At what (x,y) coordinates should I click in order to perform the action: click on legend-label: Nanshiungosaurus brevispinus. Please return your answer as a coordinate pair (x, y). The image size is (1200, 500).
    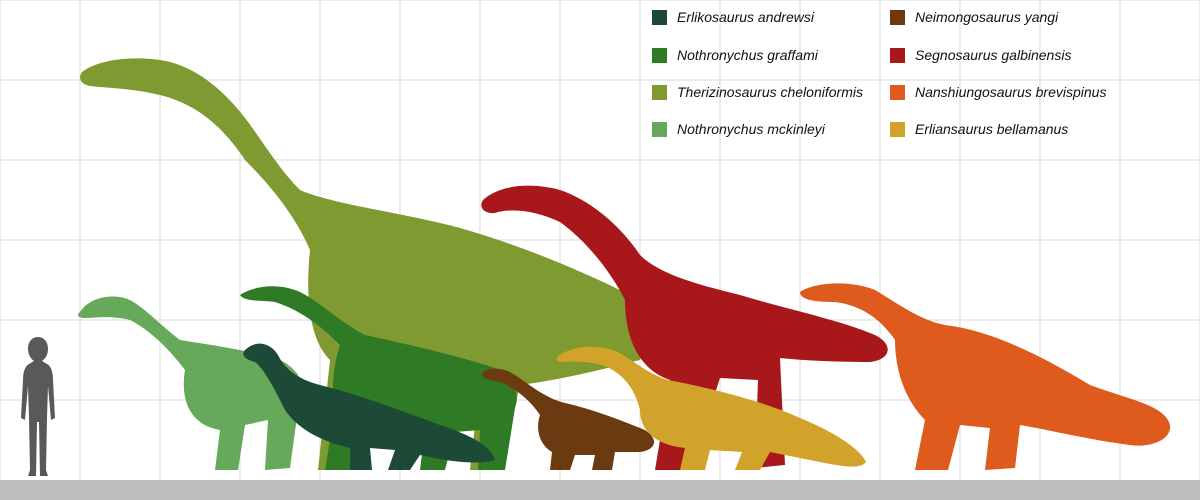
    Looking at the image, I should click on (1011, 92).